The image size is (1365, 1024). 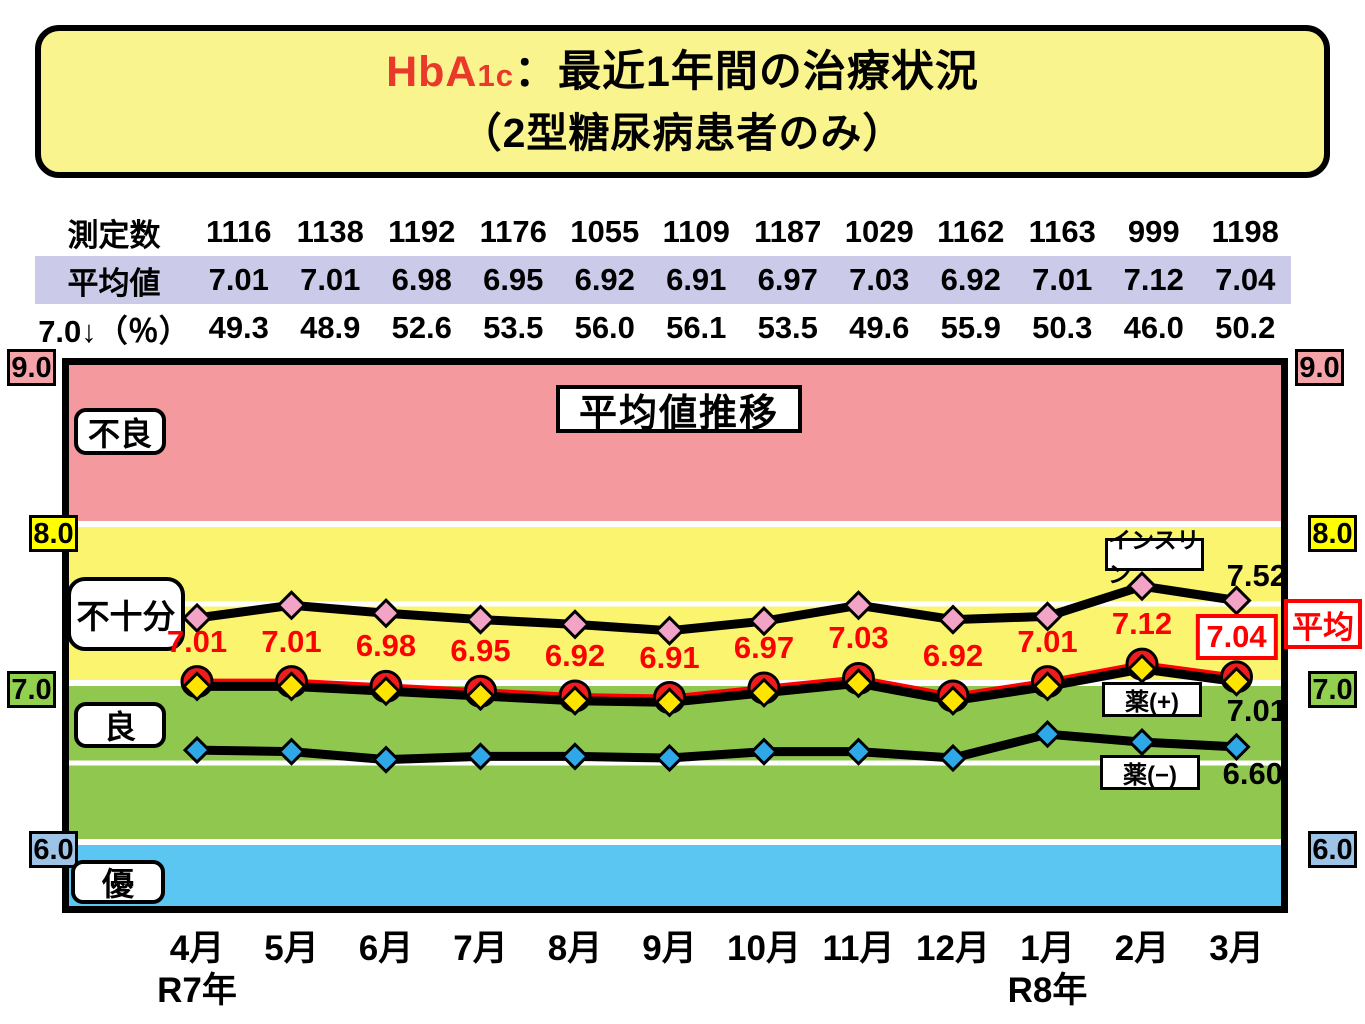 What do you see at coordinates (197, 948) in the screenshot?
I see `month-label-0: 4月` at bounding box center [197, 948].